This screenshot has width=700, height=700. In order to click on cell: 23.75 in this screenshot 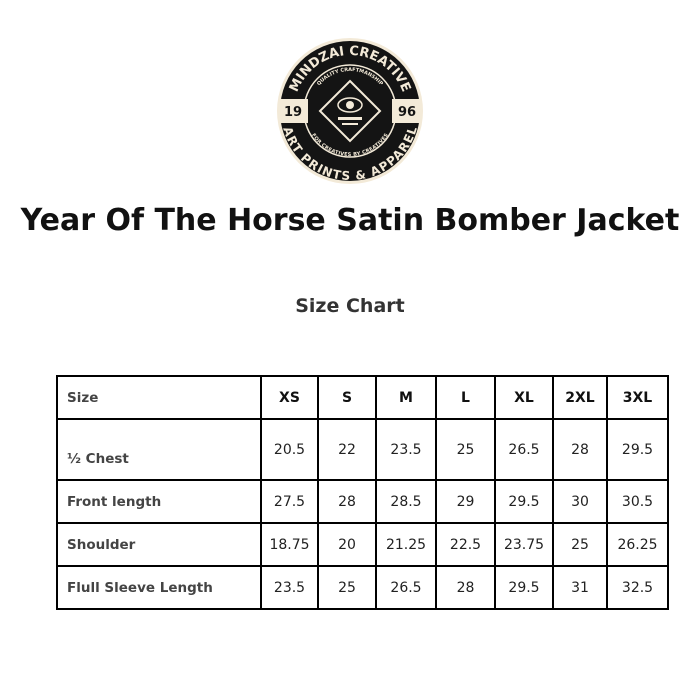, I will do `click(524, 544)`.